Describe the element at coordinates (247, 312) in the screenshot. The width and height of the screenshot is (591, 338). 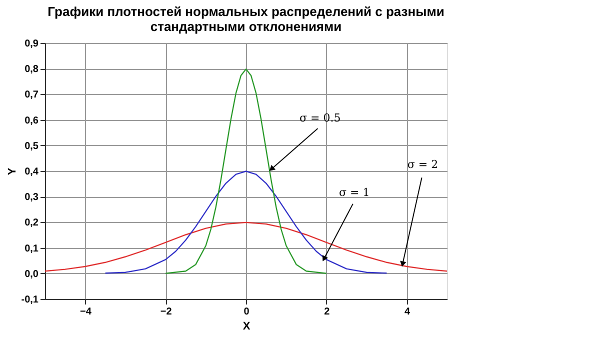
I see `x-tick-label: 0` at that location.